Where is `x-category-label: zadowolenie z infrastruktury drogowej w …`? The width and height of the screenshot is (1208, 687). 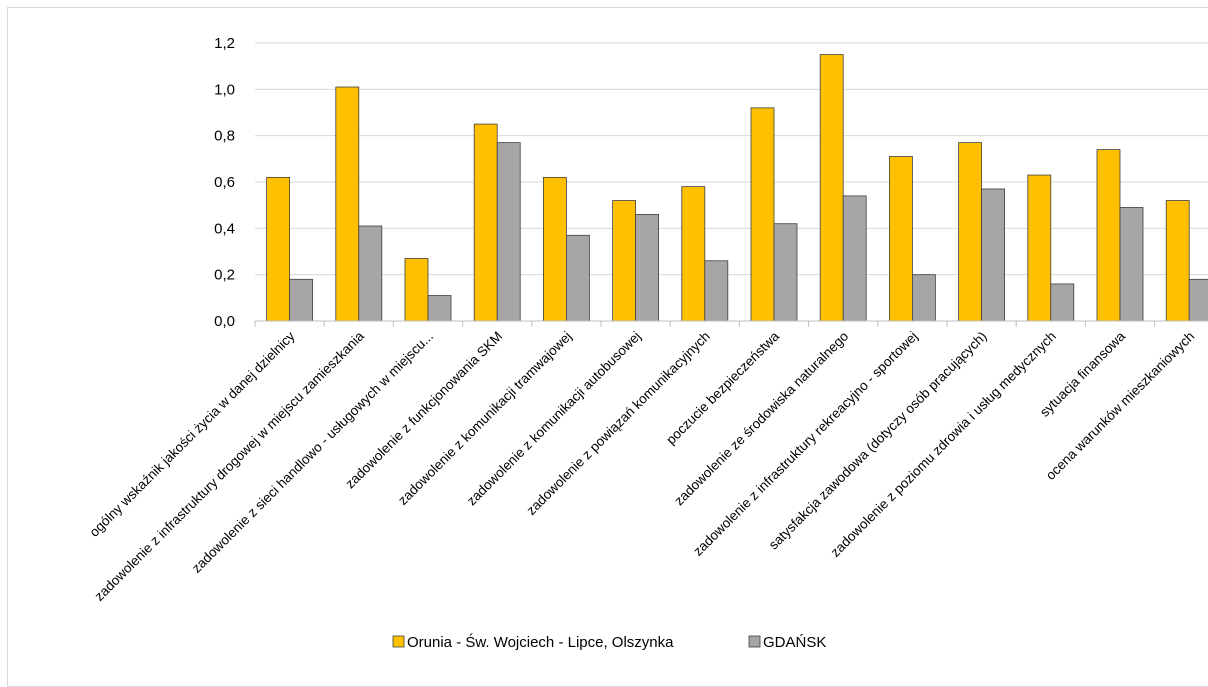 x-category-label: zadowolenie z infrastruktury drogowej w … is located at coordinates (230, 466).